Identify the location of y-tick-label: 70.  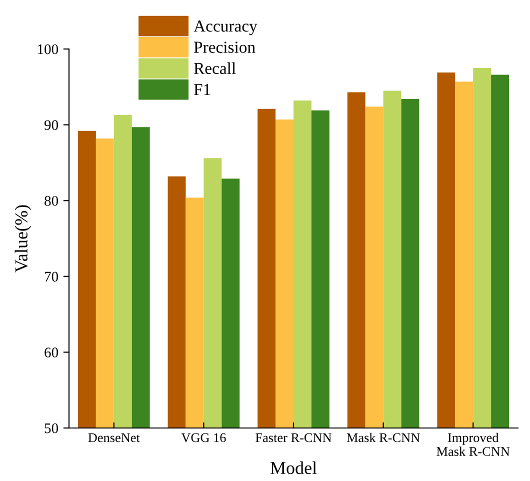
(51, 277).